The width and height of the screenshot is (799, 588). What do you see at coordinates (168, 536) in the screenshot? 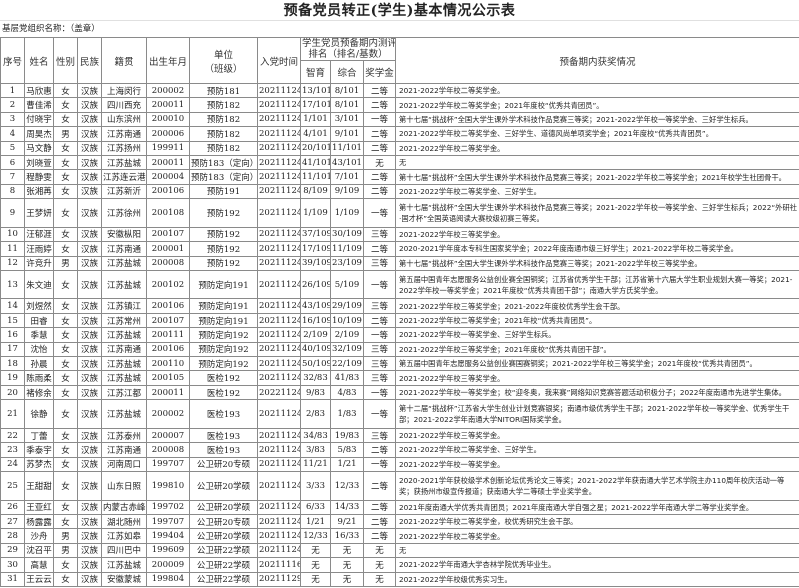
I see `cell-birth: 199404` at bounding box center [168, 536].